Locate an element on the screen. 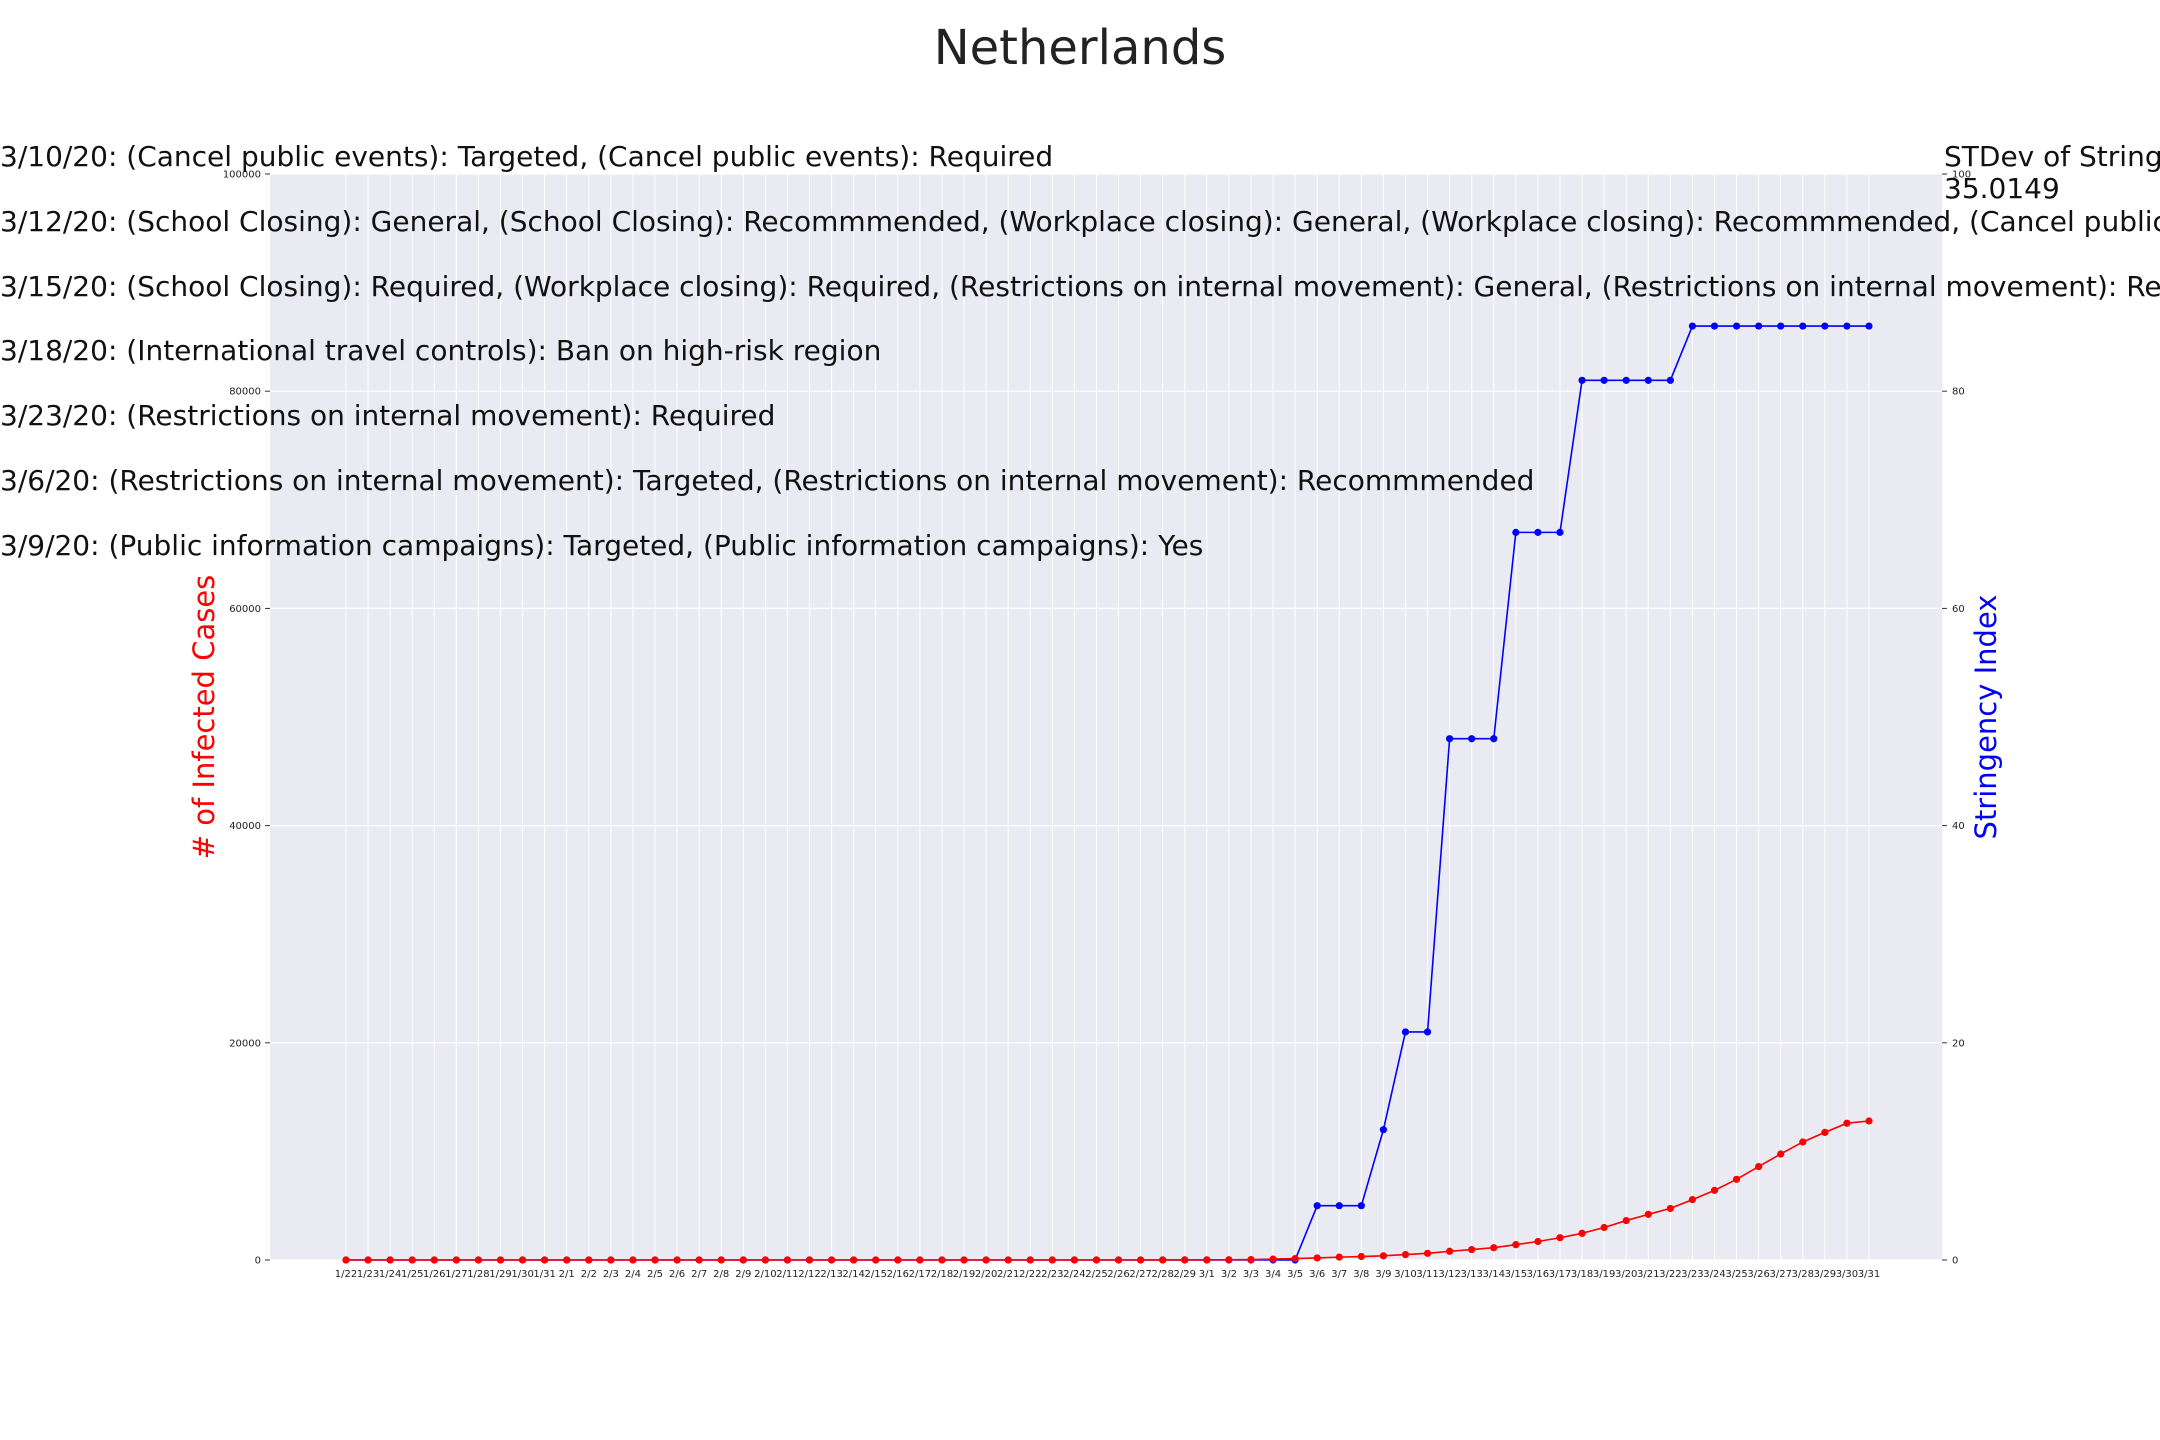  x-tick-label: 2/20 is located at coordinates (986, 1274).